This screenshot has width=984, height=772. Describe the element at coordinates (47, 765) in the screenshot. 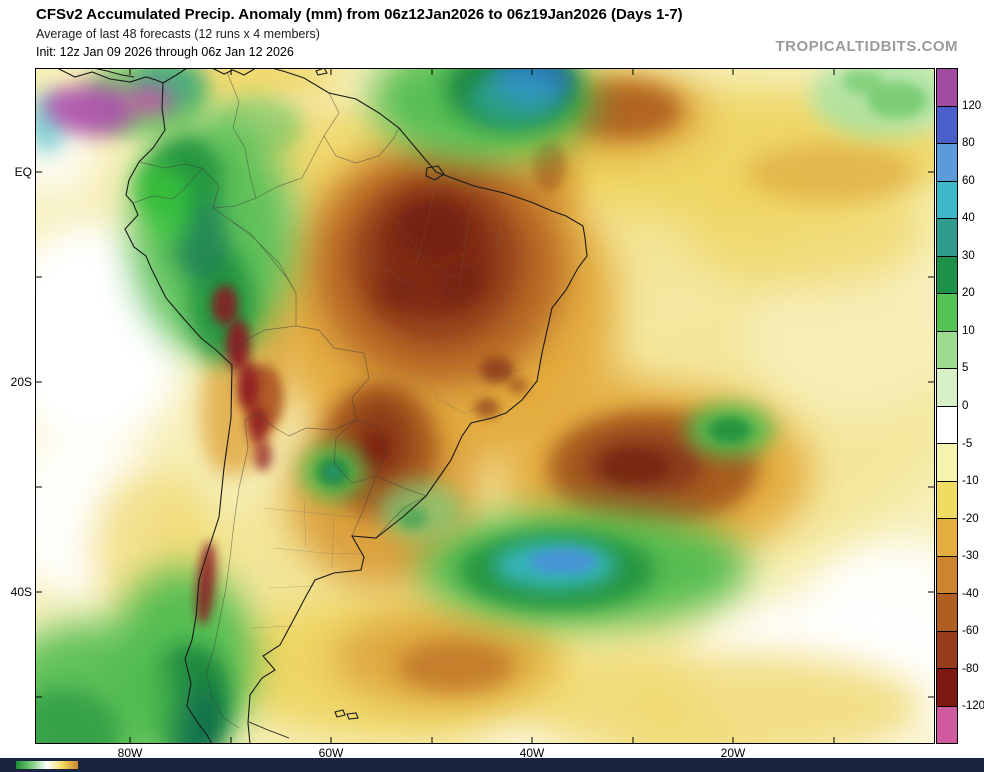

I see `footer-mini-colorbar` at that location.